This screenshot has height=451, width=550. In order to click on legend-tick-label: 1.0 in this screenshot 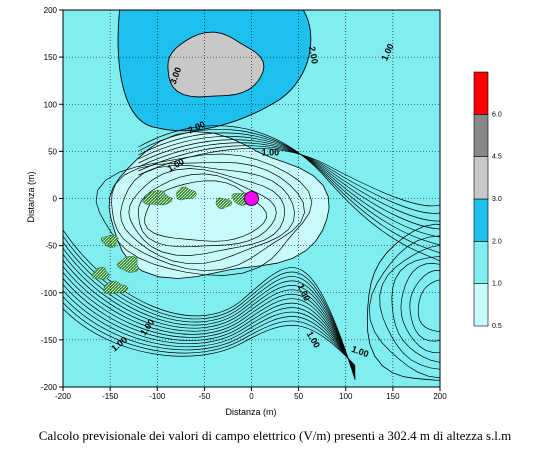, I will do `click(497, 284)`.